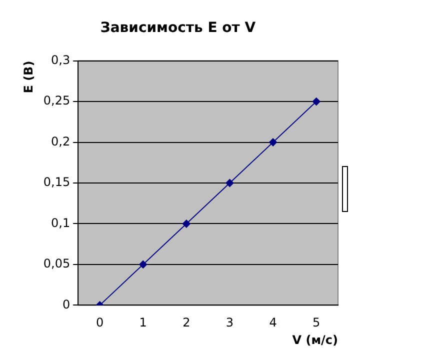  What do you see at coordinates (100, 323) in the screenshot?
I see `x-tick-label: 0` at bounding box center [100, 323].